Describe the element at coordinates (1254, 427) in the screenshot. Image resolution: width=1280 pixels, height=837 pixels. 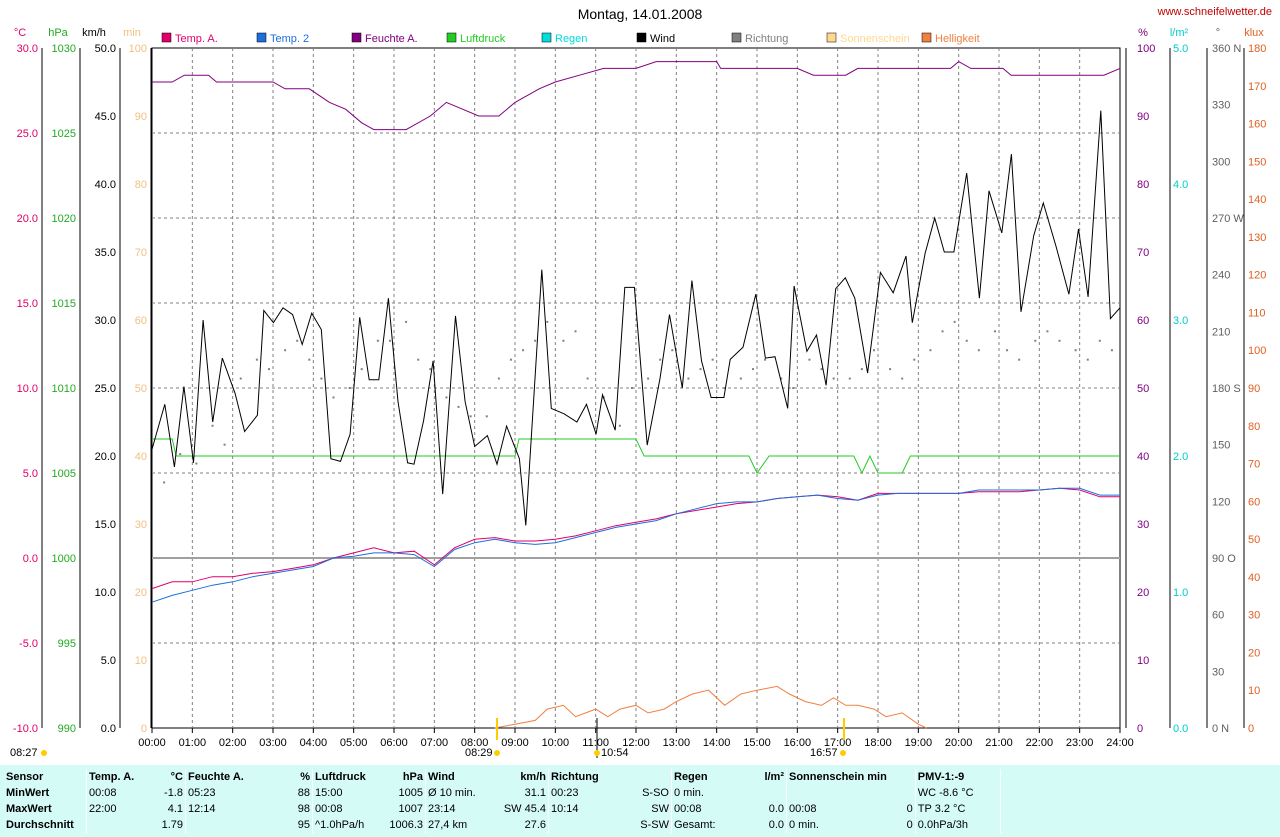
I see `y-tick-label-brightness: 80` at that location.